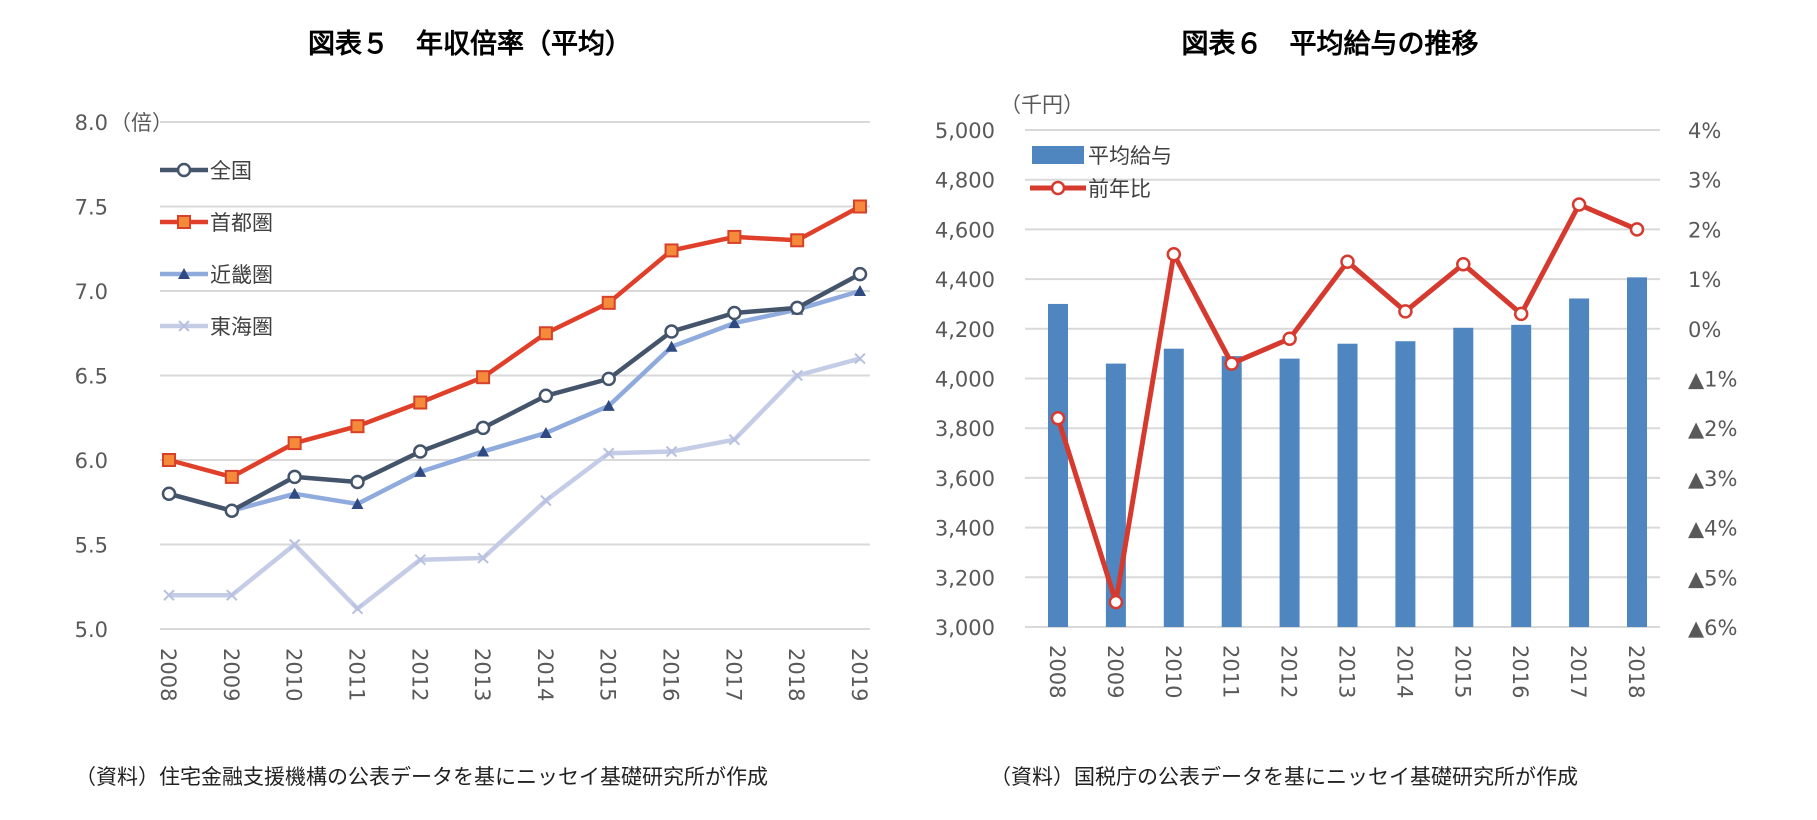  I want to click on legend-label: 首都圏, so click(241, 223).